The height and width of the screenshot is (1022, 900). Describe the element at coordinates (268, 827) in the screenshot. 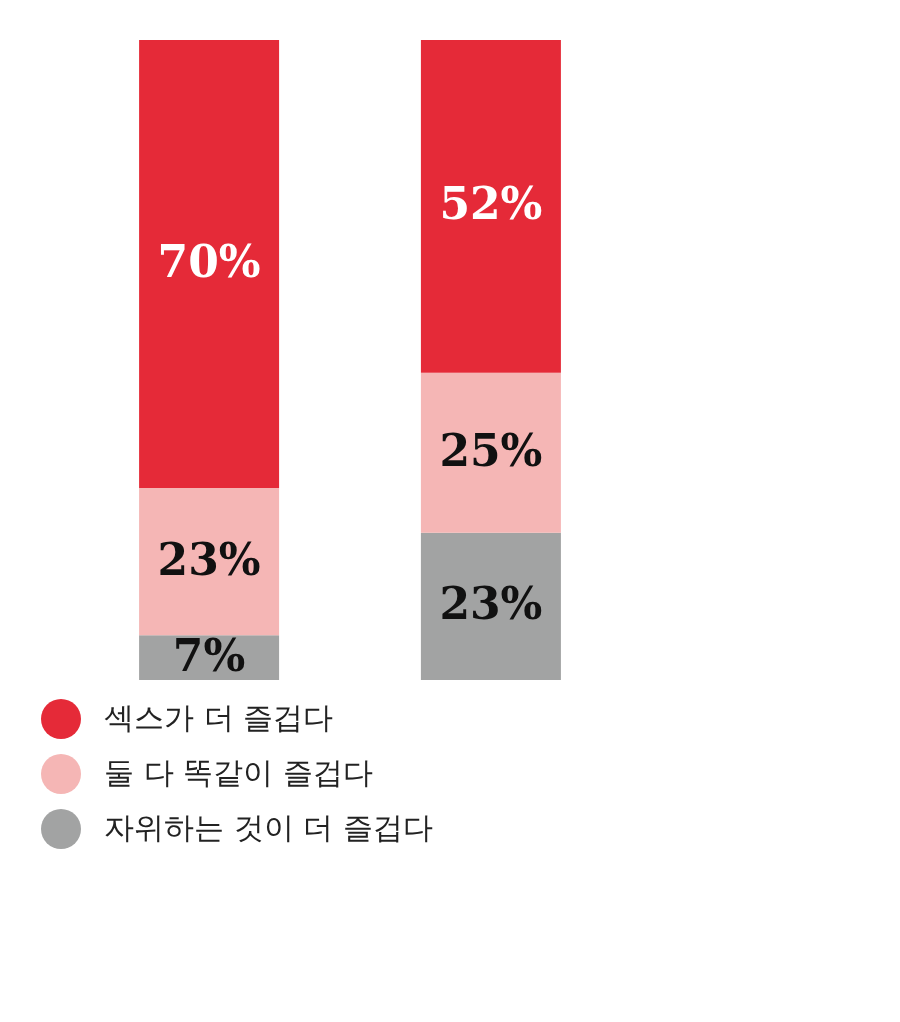

I see `legend-label: 자위하는 것이 더 즐겁다` at that location.